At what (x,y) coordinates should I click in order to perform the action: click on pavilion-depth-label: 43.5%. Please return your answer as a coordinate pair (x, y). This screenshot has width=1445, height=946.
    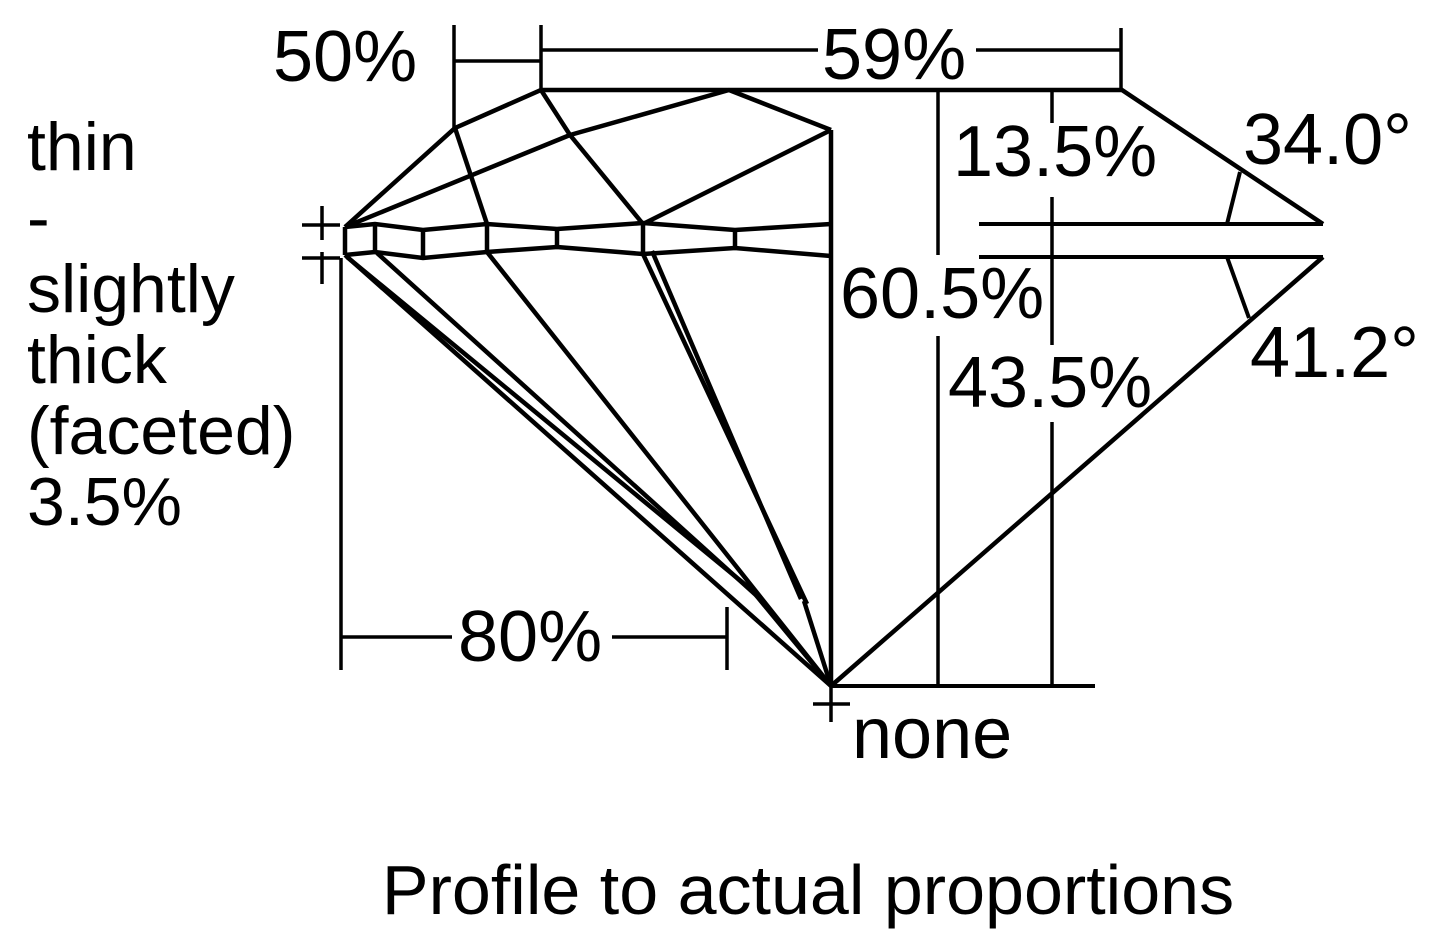
    Looking at the image, I should click on (1050, 383).